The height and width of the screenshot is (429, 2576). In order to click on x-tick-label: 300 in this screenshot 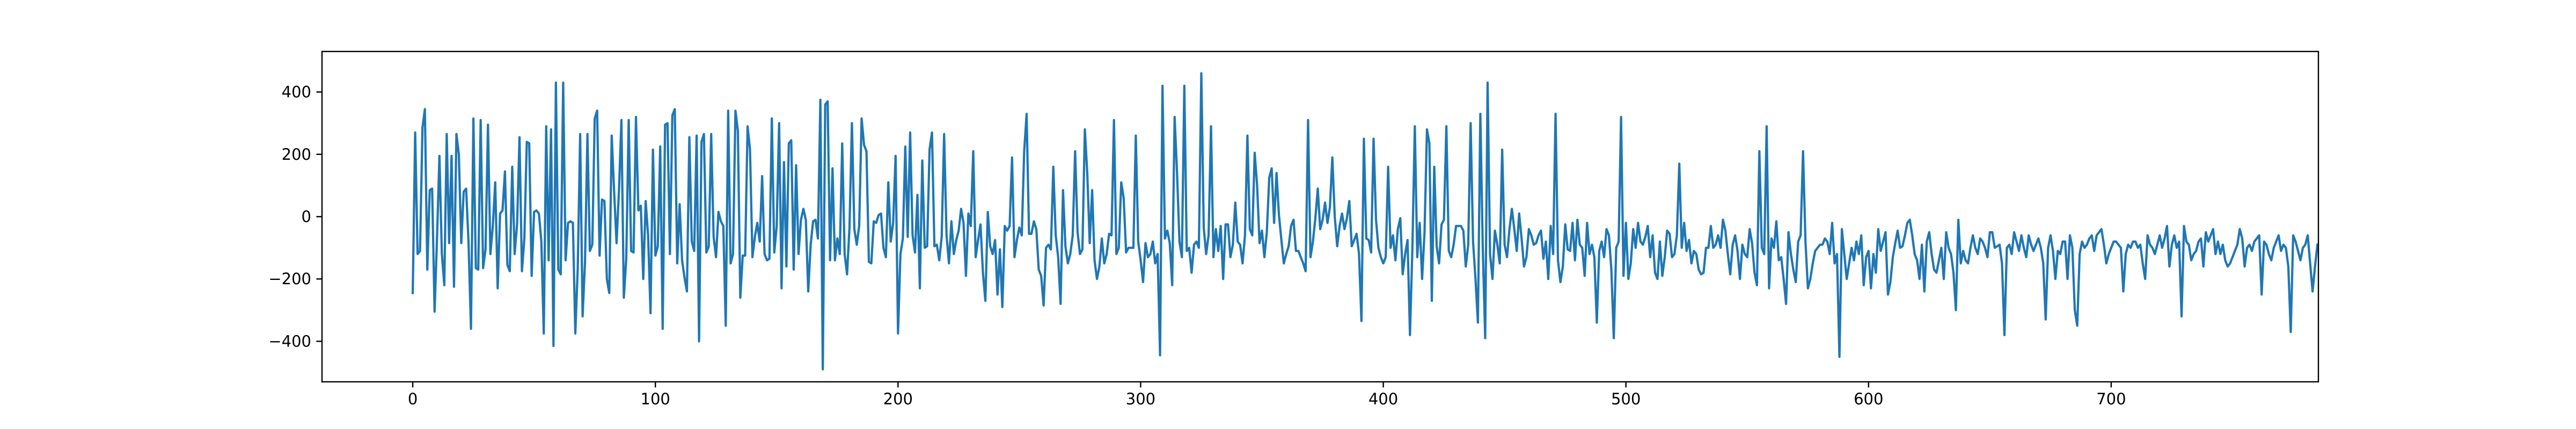, I will do `click(1140, 399)`.